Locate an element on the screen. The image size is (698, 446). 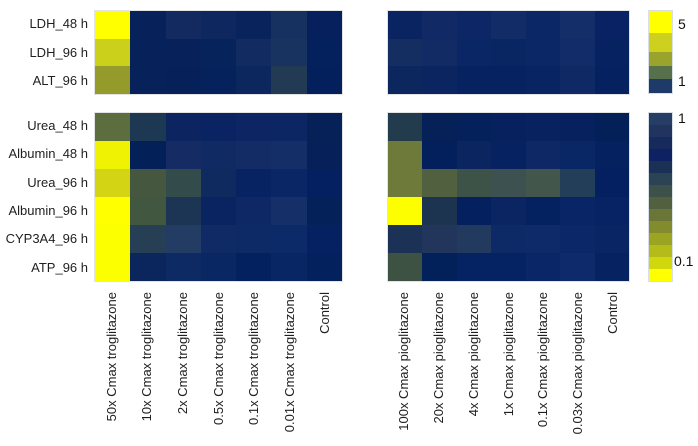
column-label: 2x Cmax troglitazone is located at coordinates (182, 353).